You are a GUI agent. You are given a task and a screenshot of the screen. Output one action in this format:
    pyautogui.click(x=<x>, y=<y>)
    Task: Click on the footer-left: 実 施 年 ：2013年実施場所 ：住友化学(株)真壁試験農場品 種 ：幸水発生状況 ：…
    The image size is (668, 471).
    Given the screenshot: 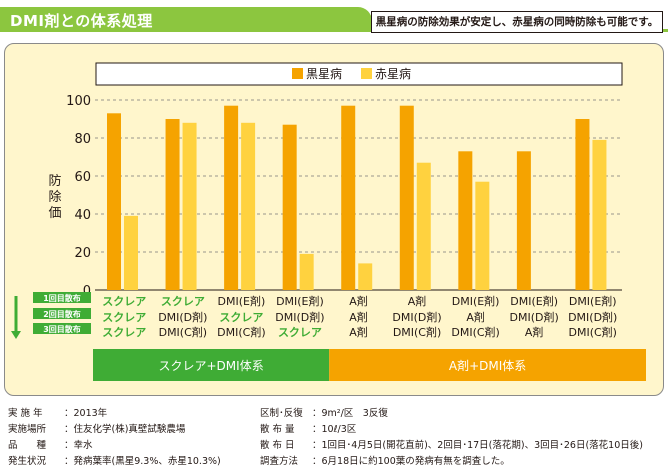 What is the action you would take?
    pyautogui.click(x=114, y=438)
    